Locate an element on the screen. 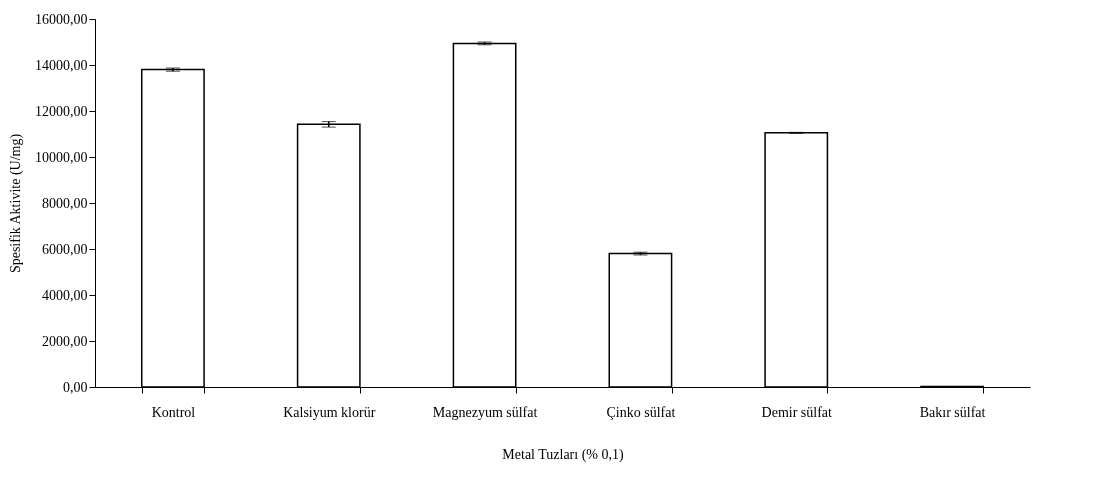 This screenshot has height=497, width=1094. y-tick-label: 10000,00 is located at coordinates (61, 157).